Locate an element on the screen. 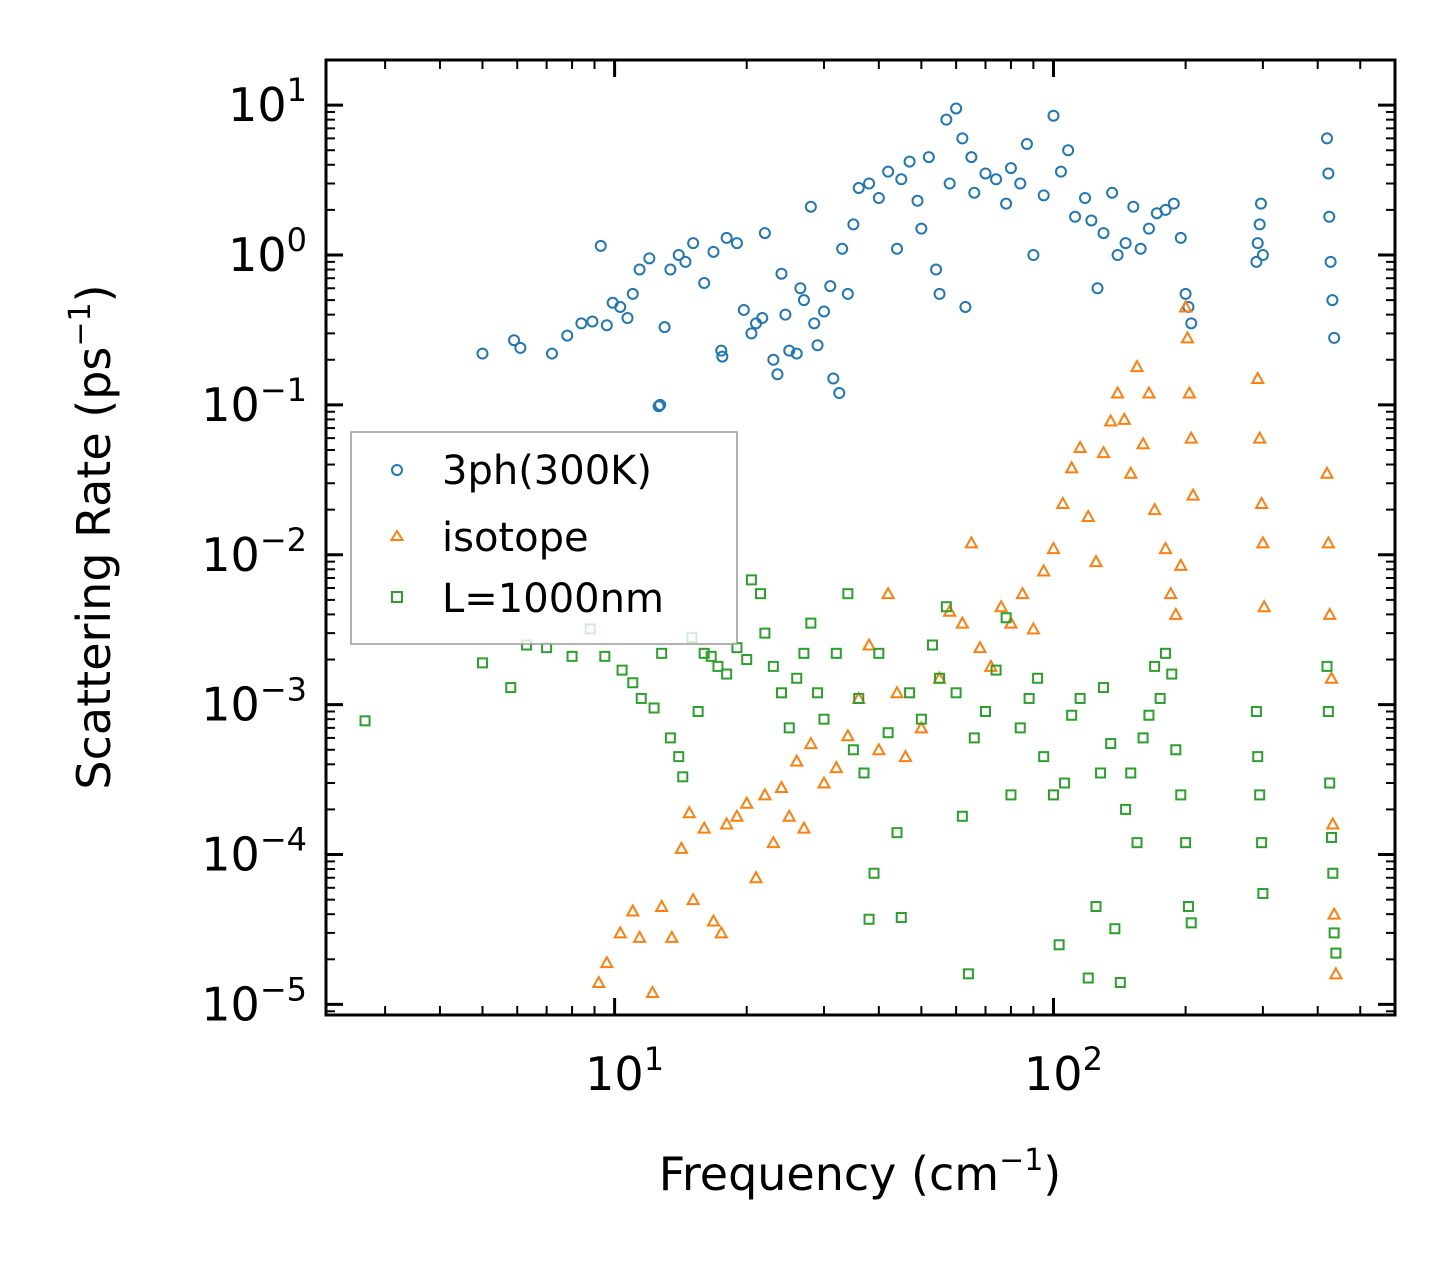  y-tick-label: 10⁻² is located at coordinates (254, 551).